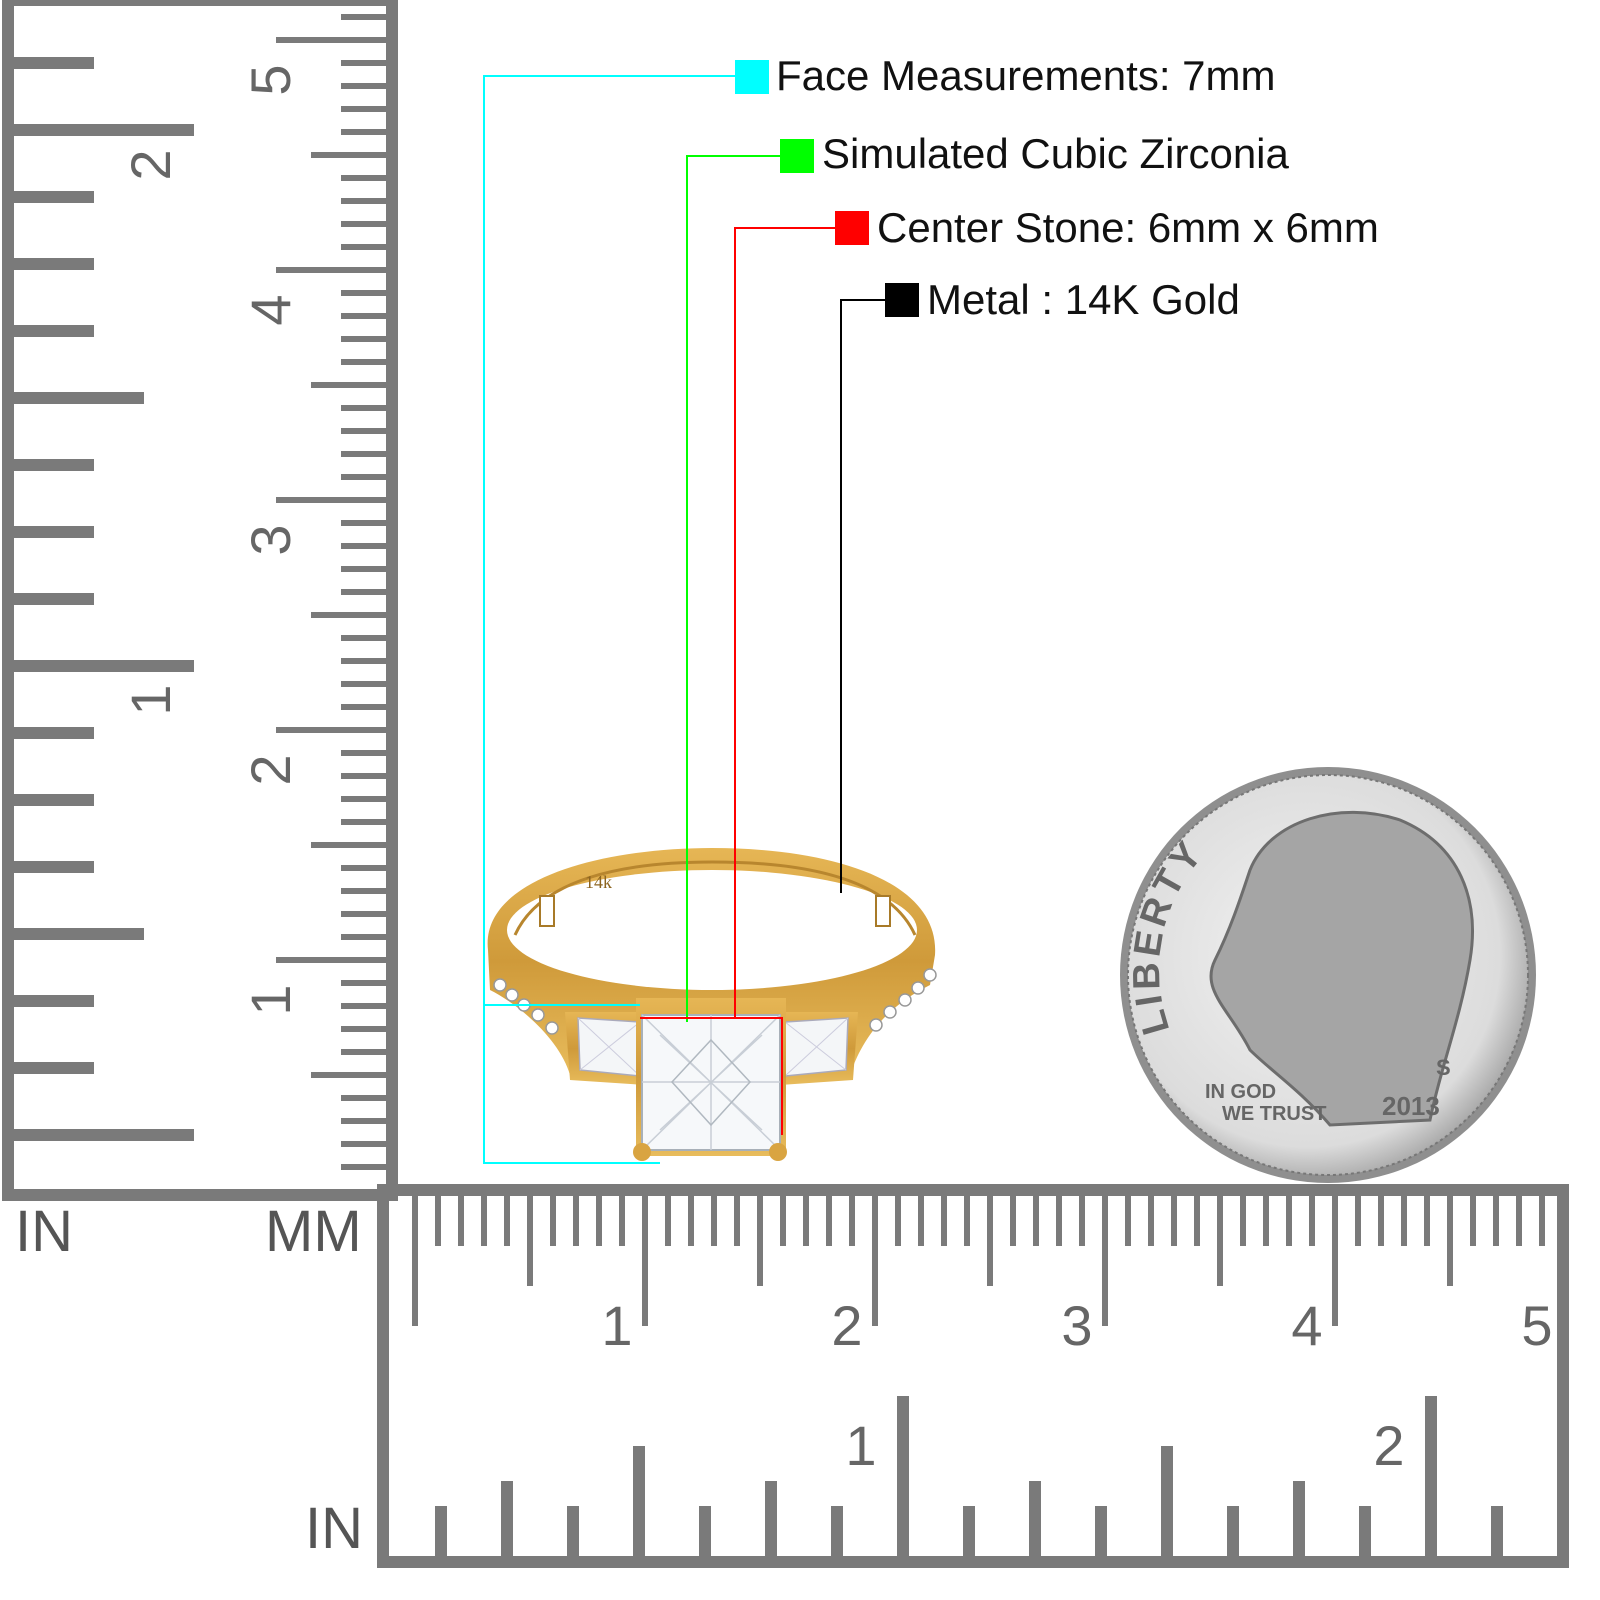  I want to click on cm-label: 1, so click(270, 999).